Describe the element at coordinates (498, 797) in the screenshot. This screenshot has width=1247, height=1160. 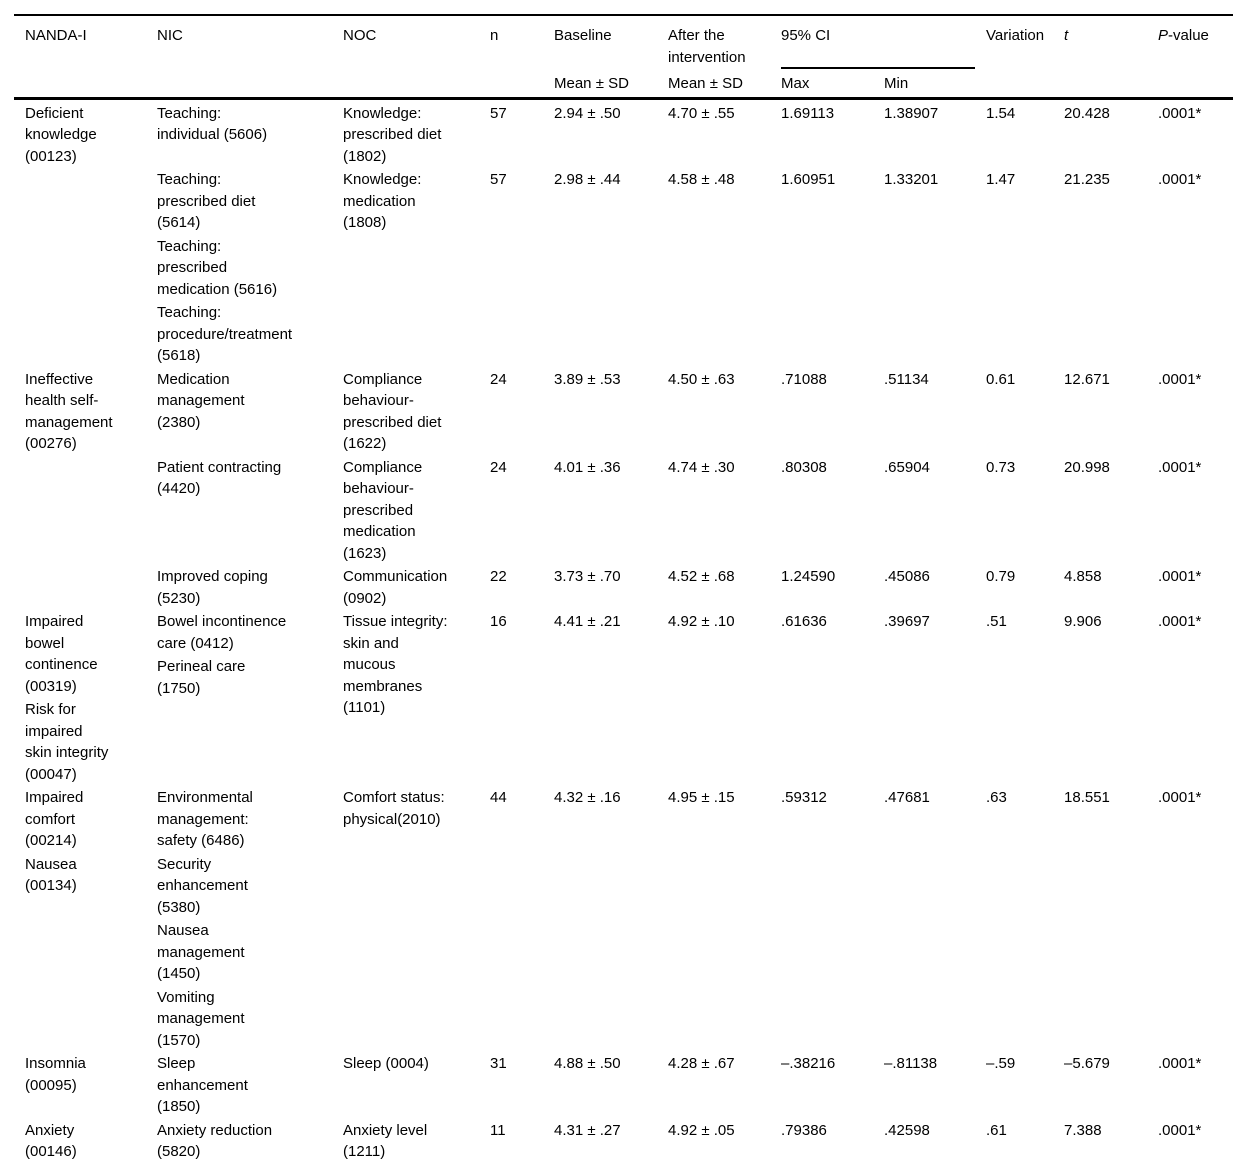
I see `cell-n: 44` at that location.